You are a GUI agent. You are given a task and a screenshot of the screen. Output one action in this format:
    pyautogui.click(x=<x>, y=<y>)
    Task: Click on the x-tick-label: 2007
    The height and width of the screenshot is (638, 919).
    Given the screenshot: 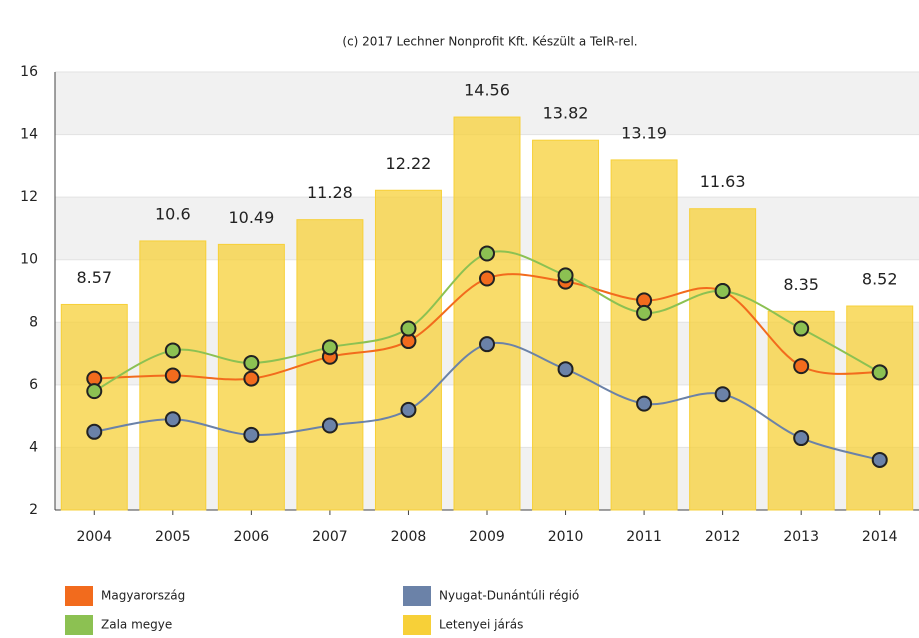 What is the action you would take?
    pyautogui.click(x=330, y=537)
    